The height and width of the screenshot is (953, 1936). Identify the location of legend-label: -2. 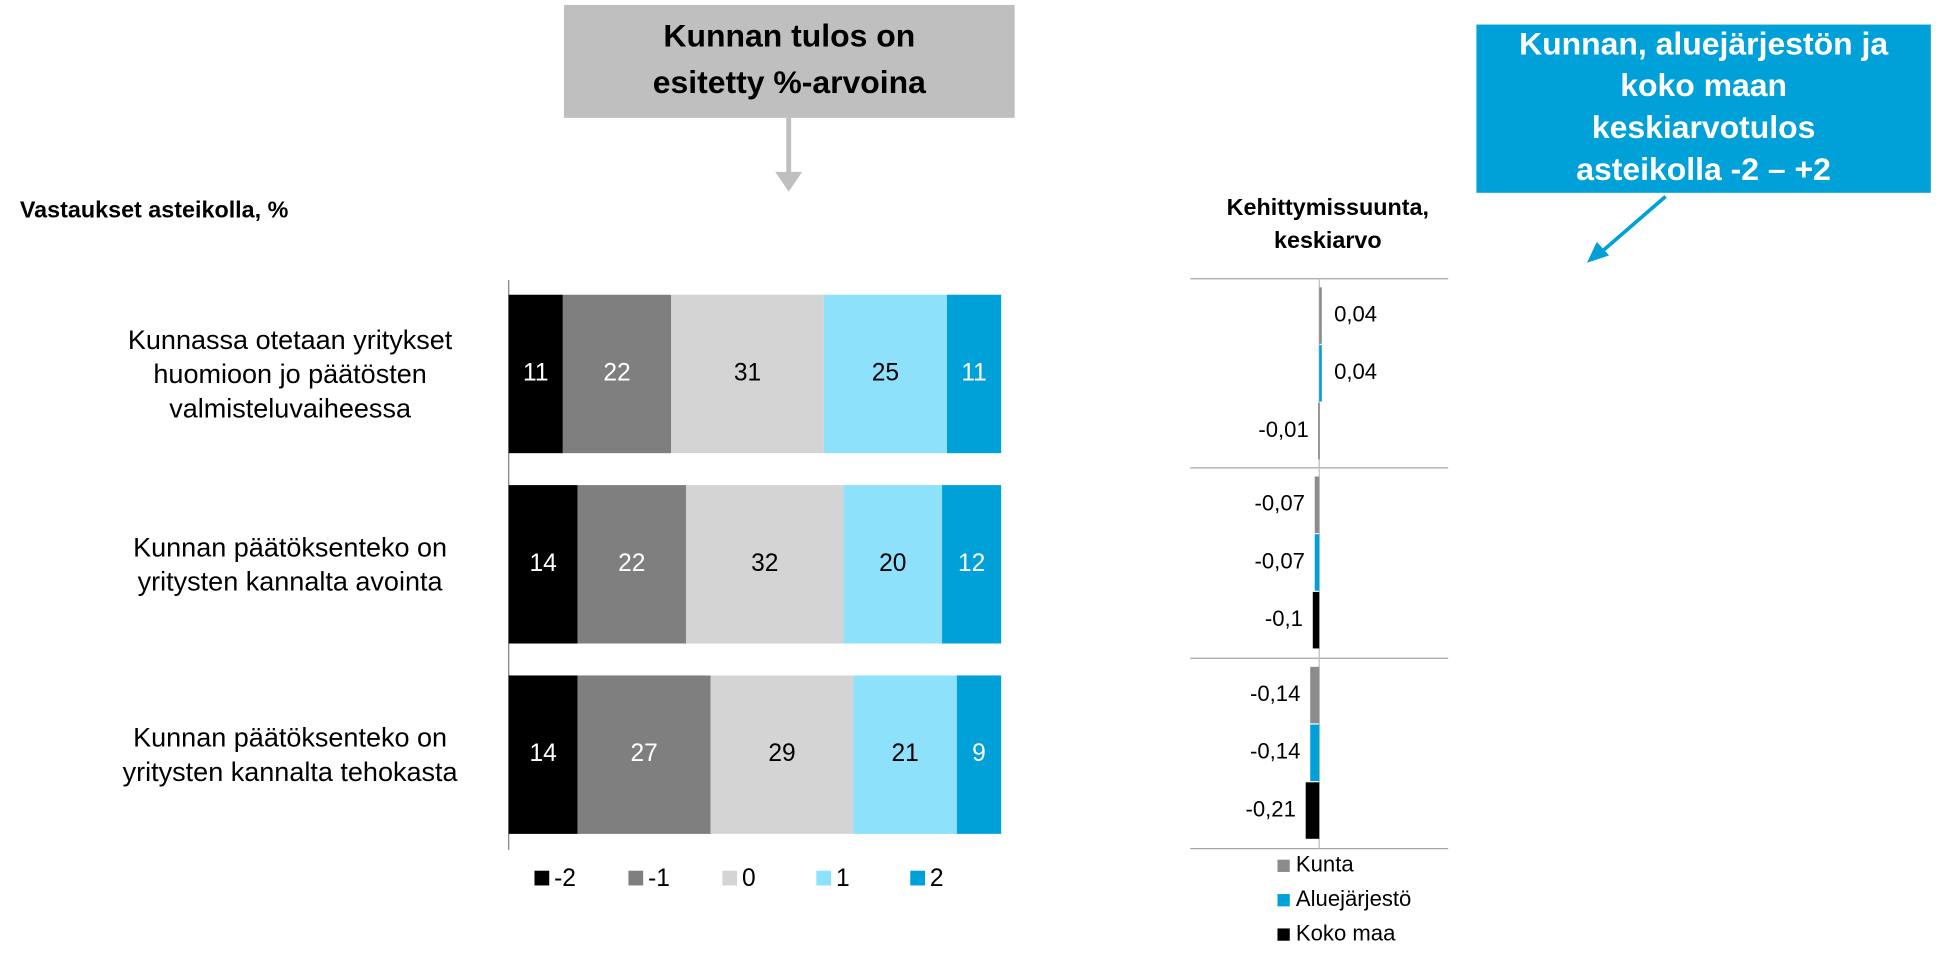
(565, 878).